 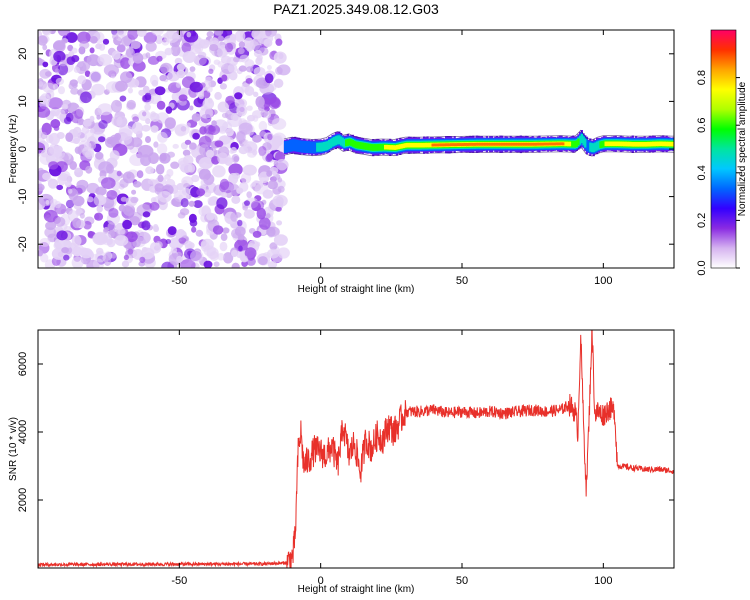 I want to click on colorbar-tick-label: 0.0, so click(x=702, y=267).